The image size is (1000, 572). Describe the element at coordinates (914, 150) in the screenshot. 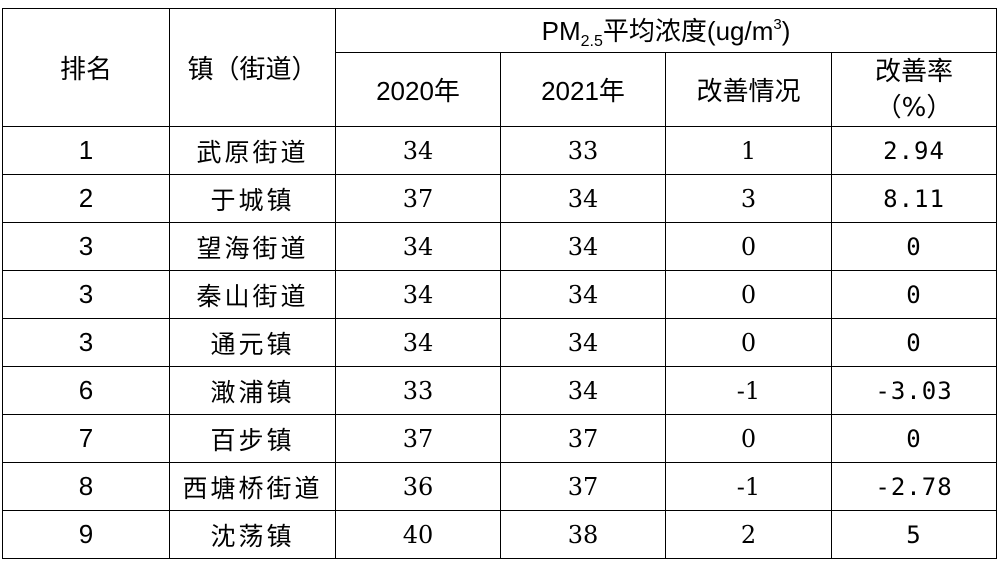

I see `cell-rate: 2.94` at that location.